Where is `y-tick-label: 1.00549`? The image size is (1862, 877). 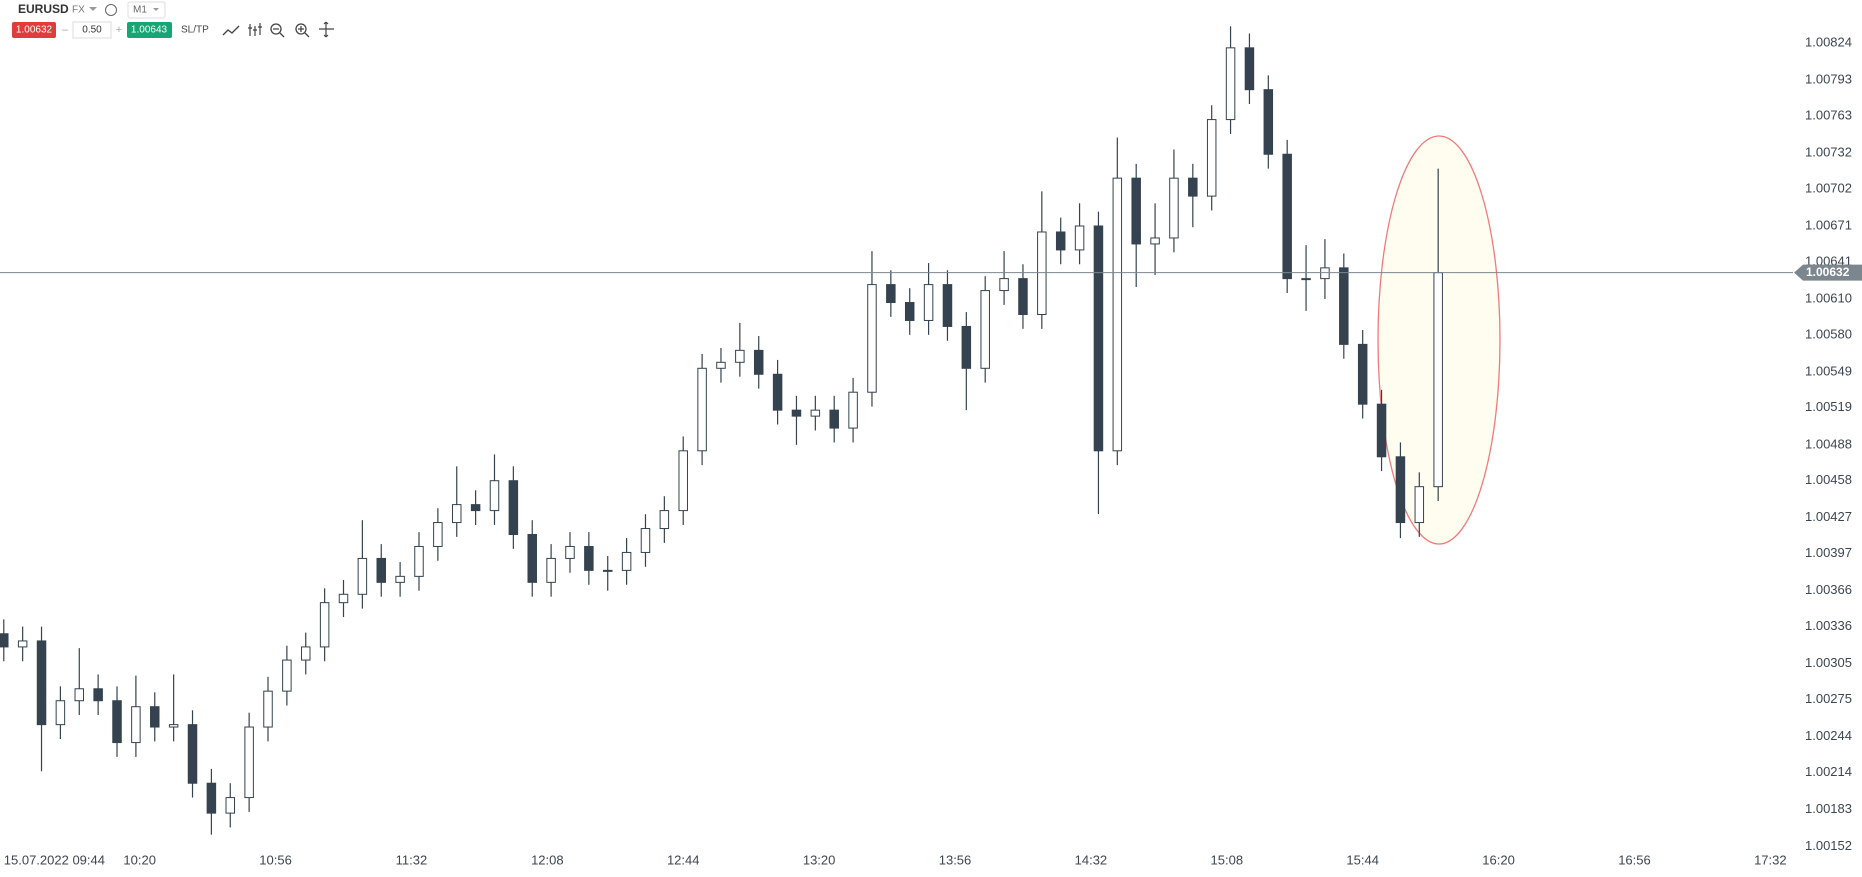 y-tick-label: 1.00549 is located at coordinates (1828, 370).